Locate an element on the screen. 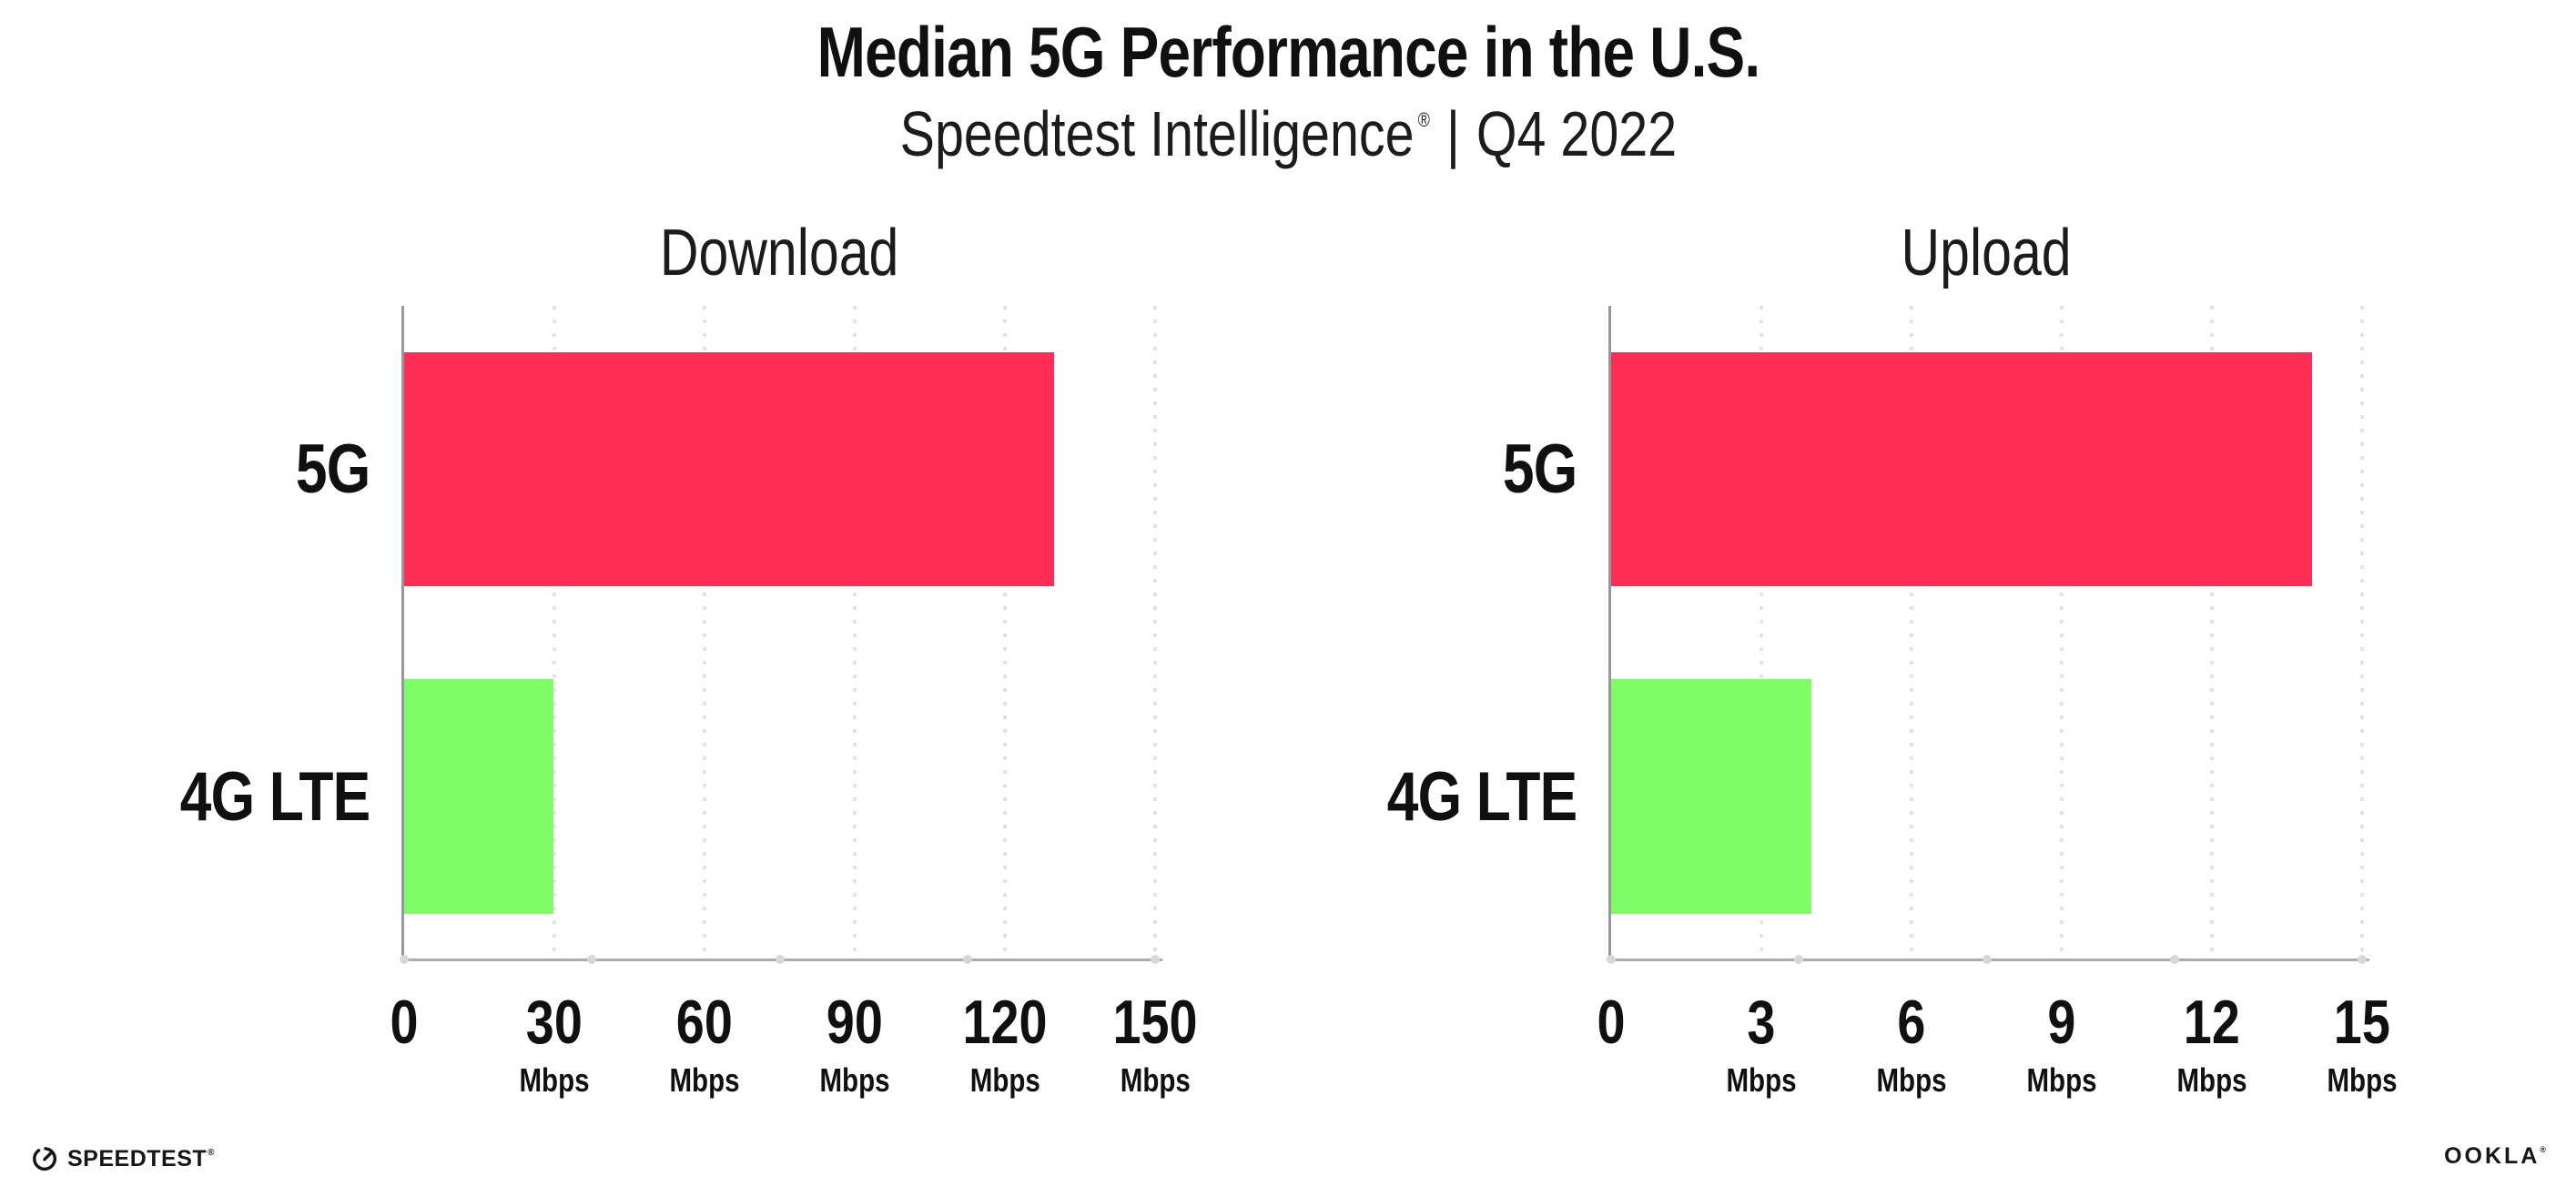 This screenshot has height=1197, width=2576. subtitle-period: Q4 2022 is located at coordinates (1576, 134).